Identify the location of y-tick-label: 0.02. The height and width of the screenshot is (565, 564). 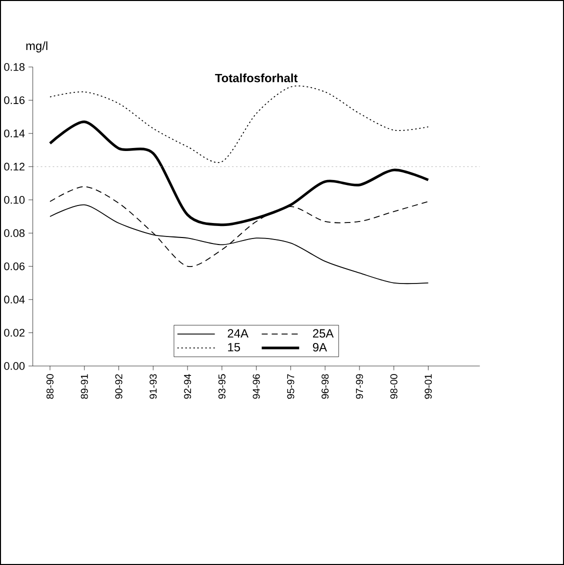
(14, 332).